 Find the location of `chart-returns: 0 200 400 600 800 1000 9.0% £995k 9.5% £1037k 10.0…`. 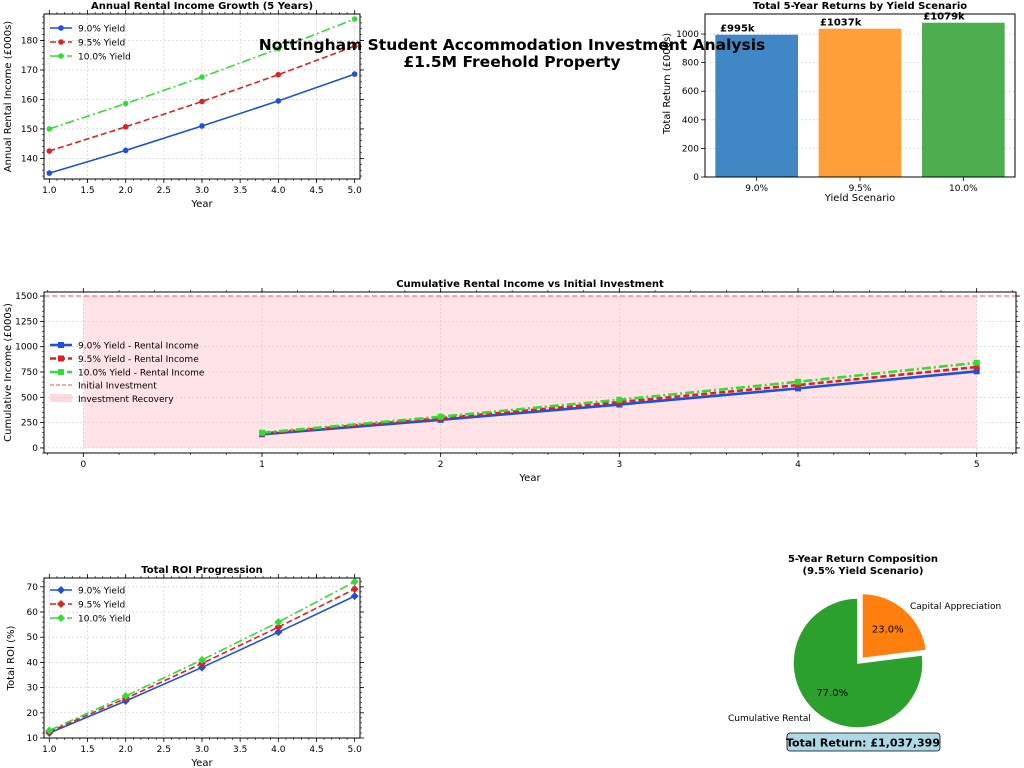

chart-returns: 0 200 400 600 800 1000 9.0% £995k 9.5% £1037k 10.0… is located at coordinates (839, 102).